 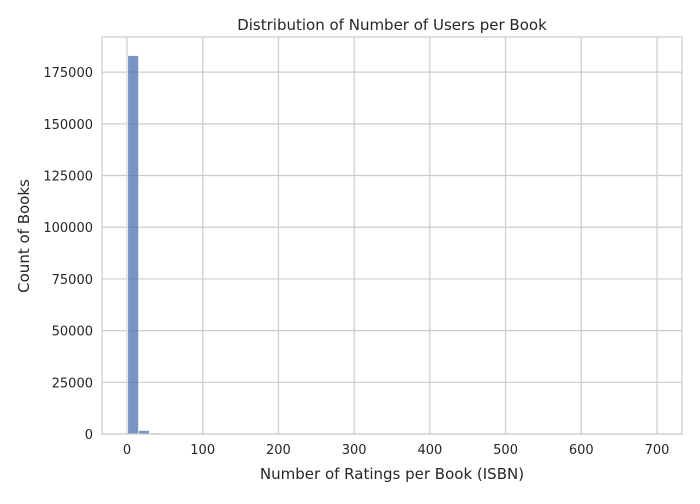 What do you see at coordinates (657, 450) in the screenshot?
I see `x-tick-label: 700` at bounding box center [657, 450].